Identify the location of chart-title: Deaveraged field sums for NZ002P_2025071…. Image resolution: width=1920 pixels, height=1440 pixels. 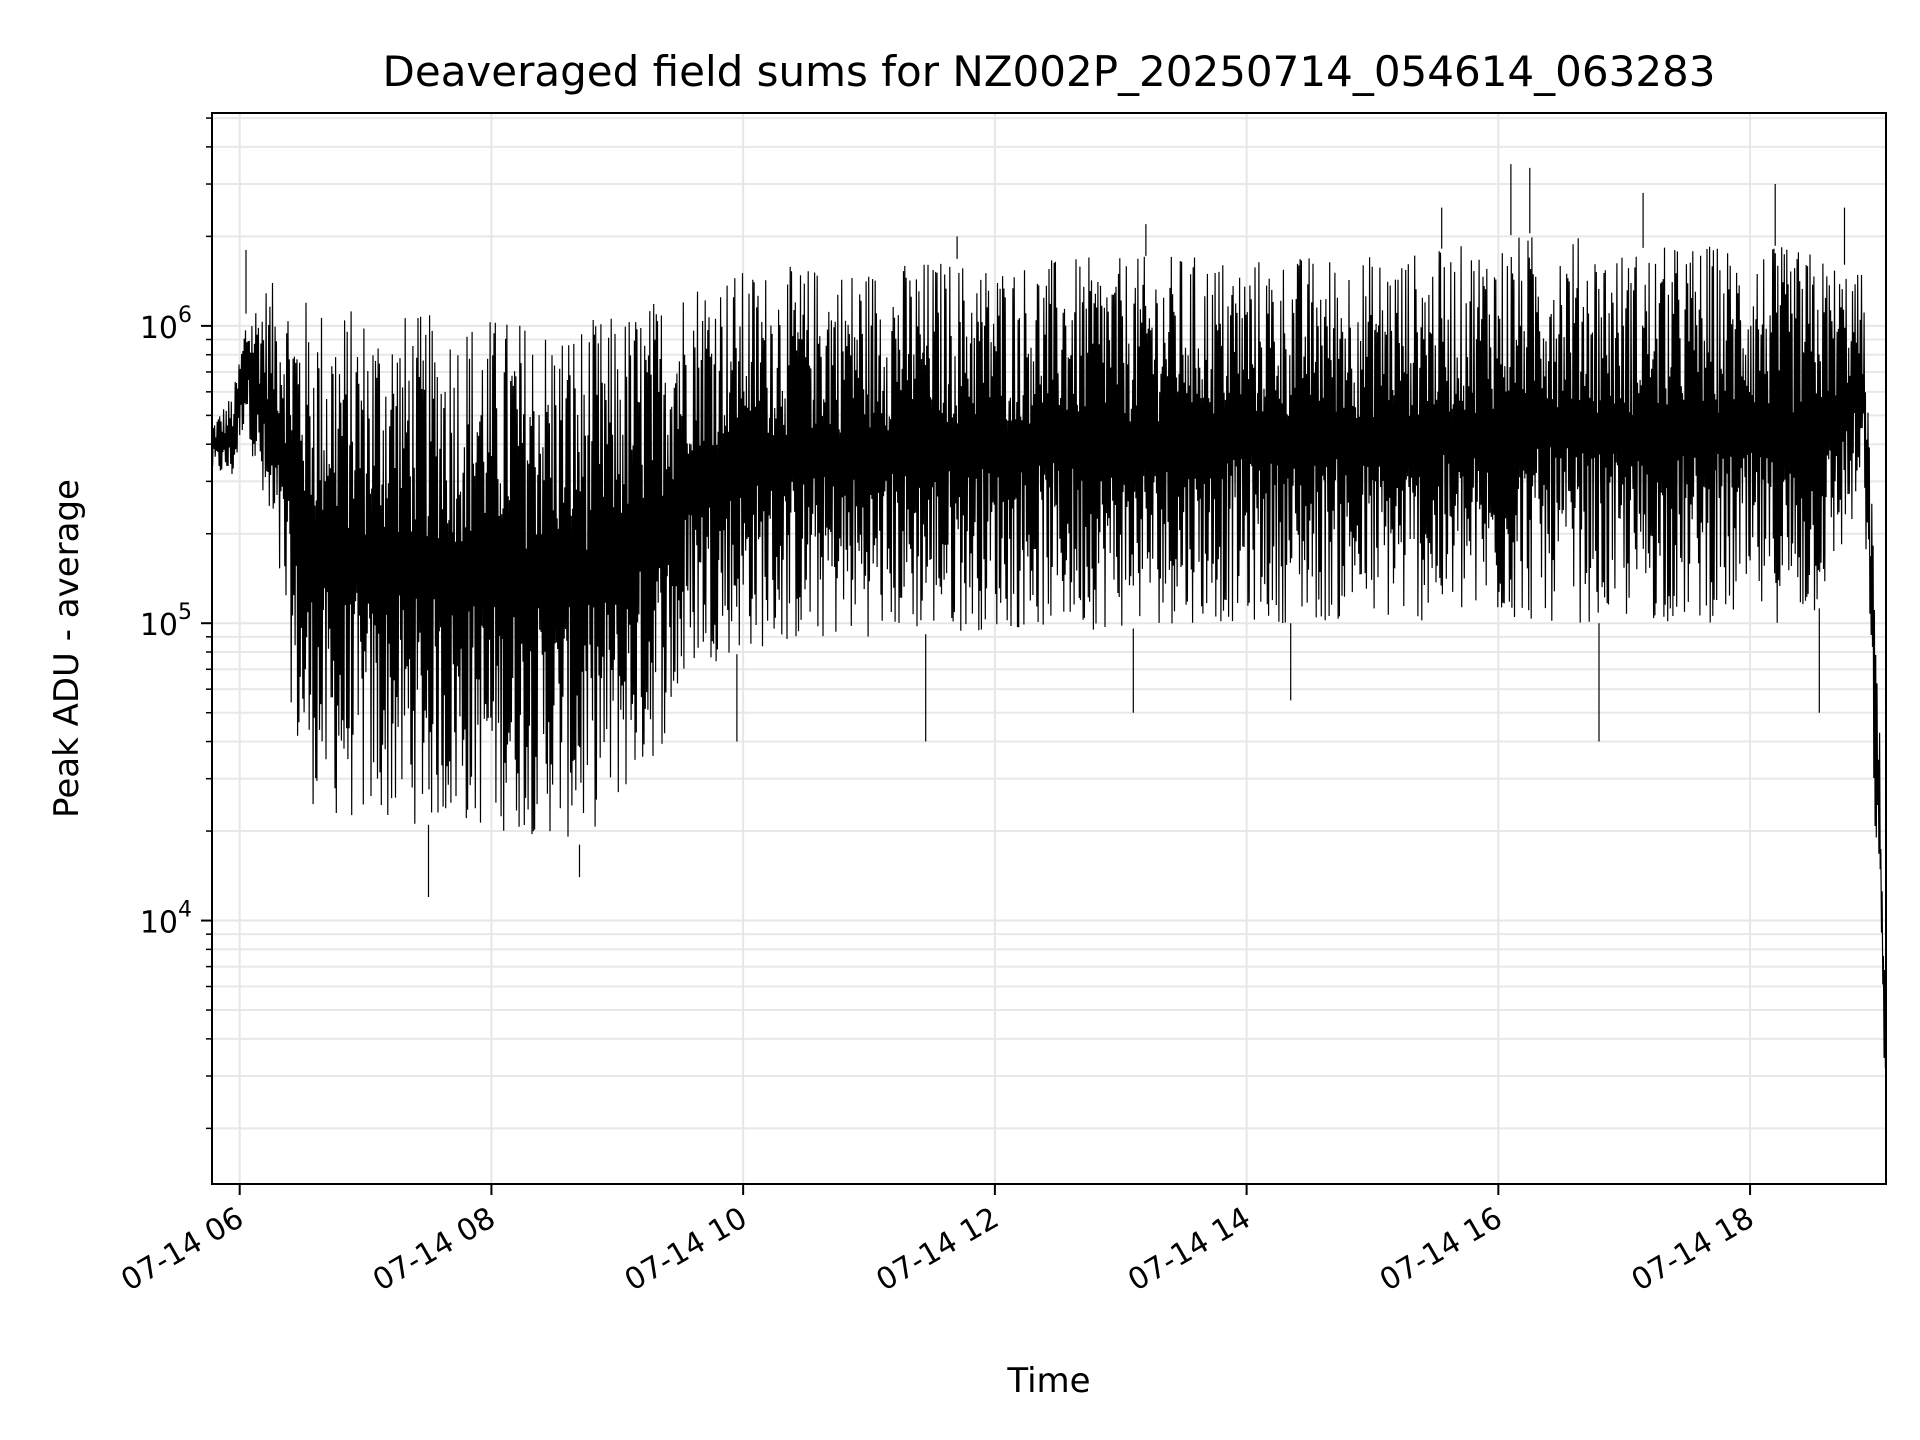
(1049, 71).